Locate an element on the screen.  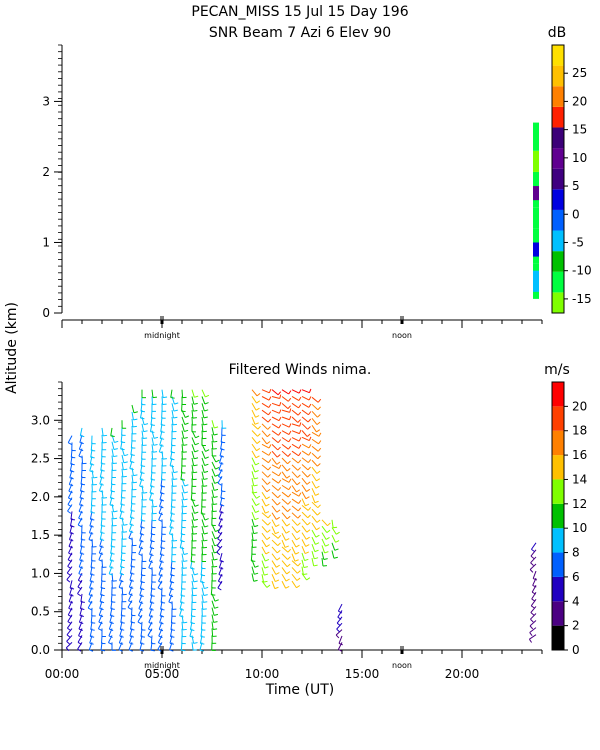
colorbar-tick-label: 10 is located at coordinates (579, 528).